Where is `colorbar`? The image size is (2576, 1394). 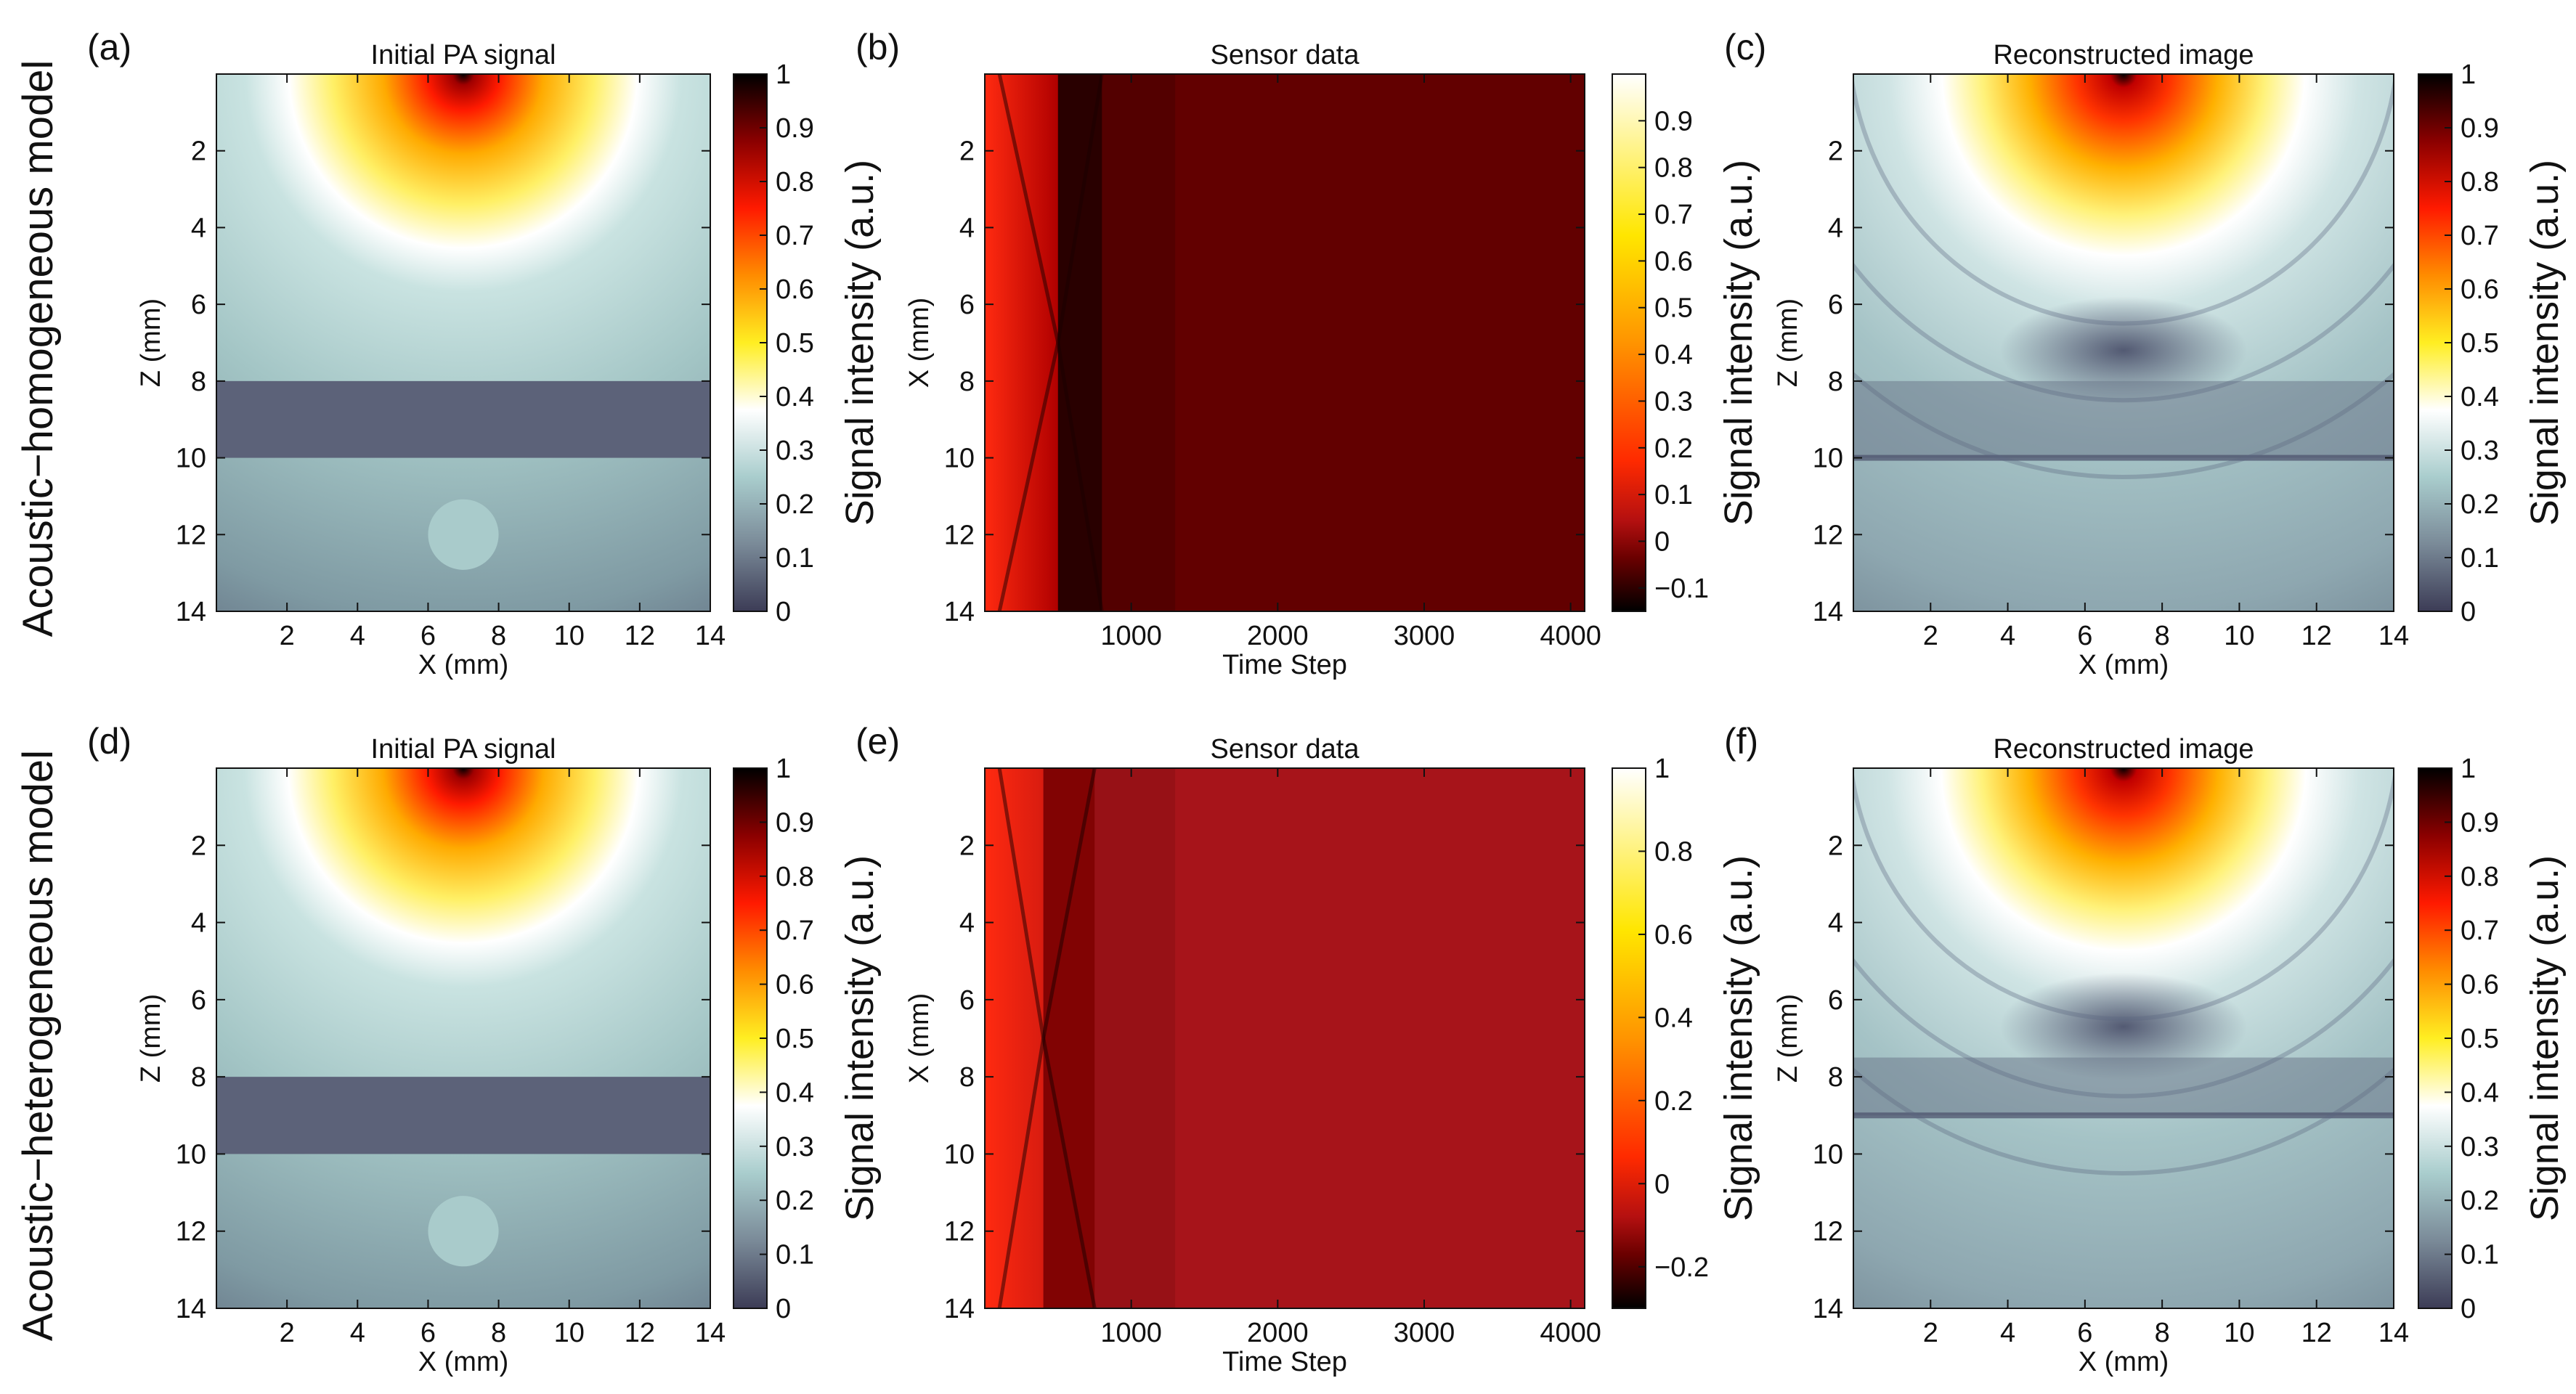
colorbar is located at coordinates (1629, 1038).